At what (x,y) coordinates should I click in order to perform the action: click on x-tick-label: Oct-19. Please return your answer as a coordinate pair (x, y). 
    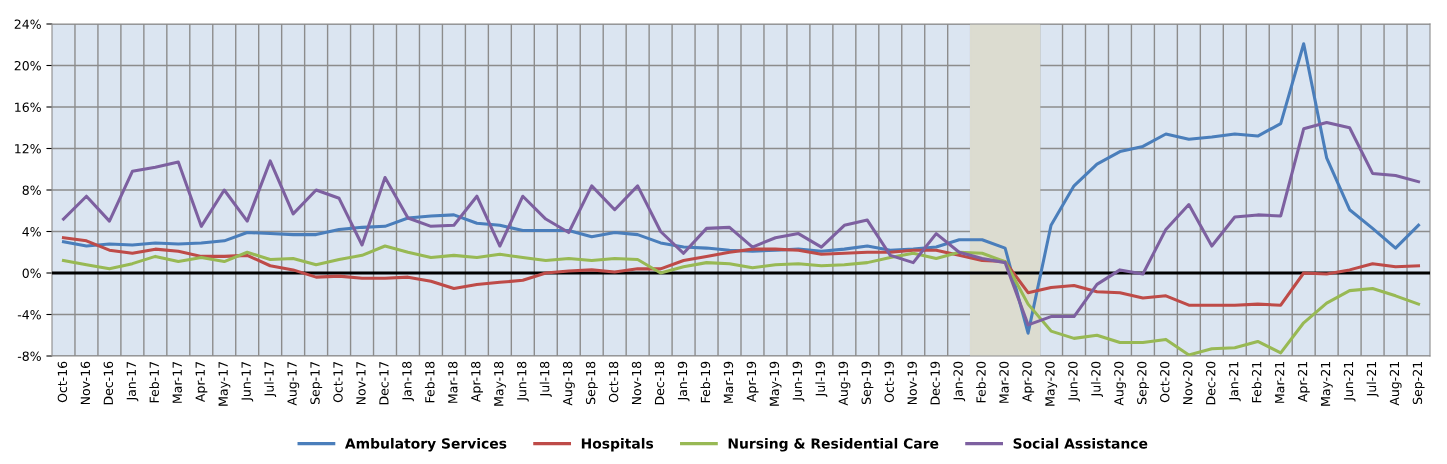
    Looking at the image, I should click on (889, 382).